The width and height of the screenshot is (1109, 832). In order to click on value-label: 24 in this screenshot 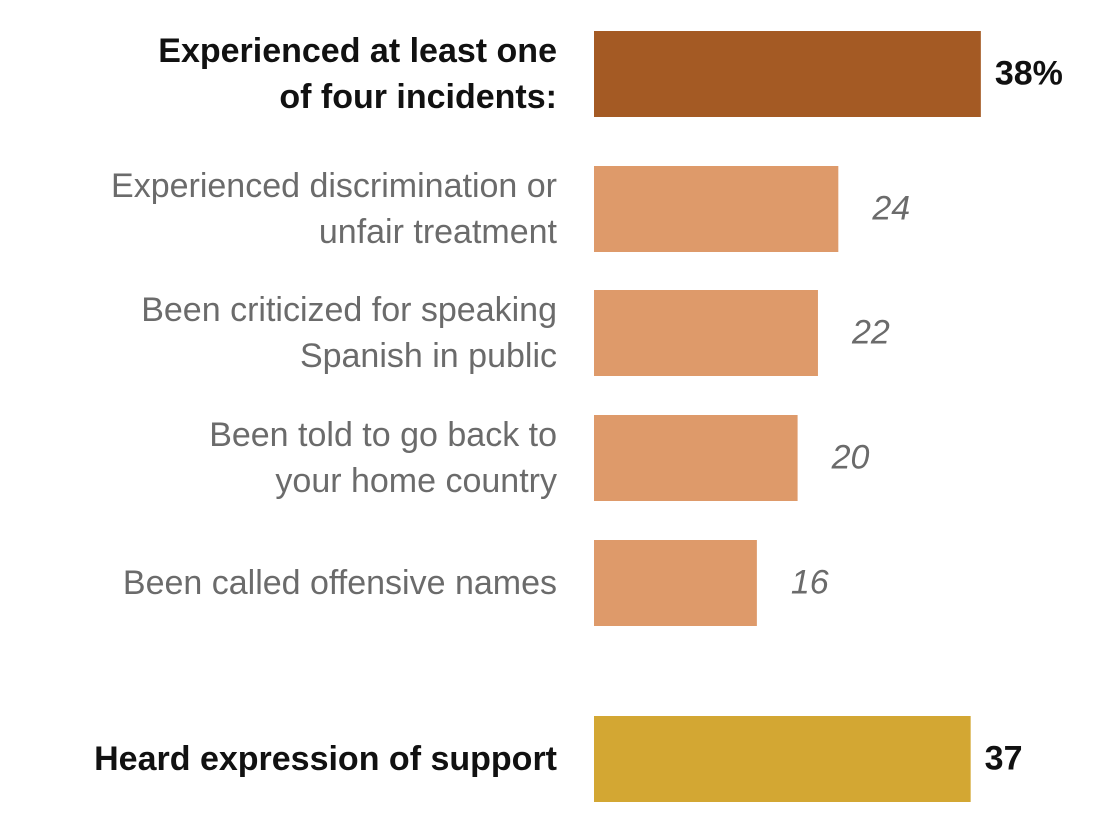, I will do `click(891, 208)`.